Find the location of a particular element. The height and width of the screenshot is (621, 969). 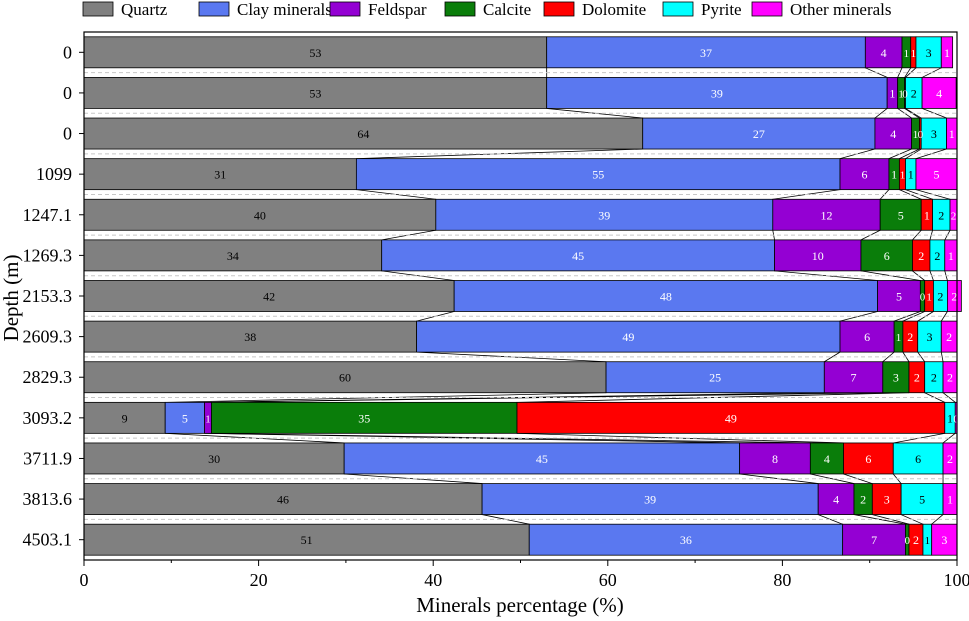

data-label: 7 is located at coordinates (854, 378).